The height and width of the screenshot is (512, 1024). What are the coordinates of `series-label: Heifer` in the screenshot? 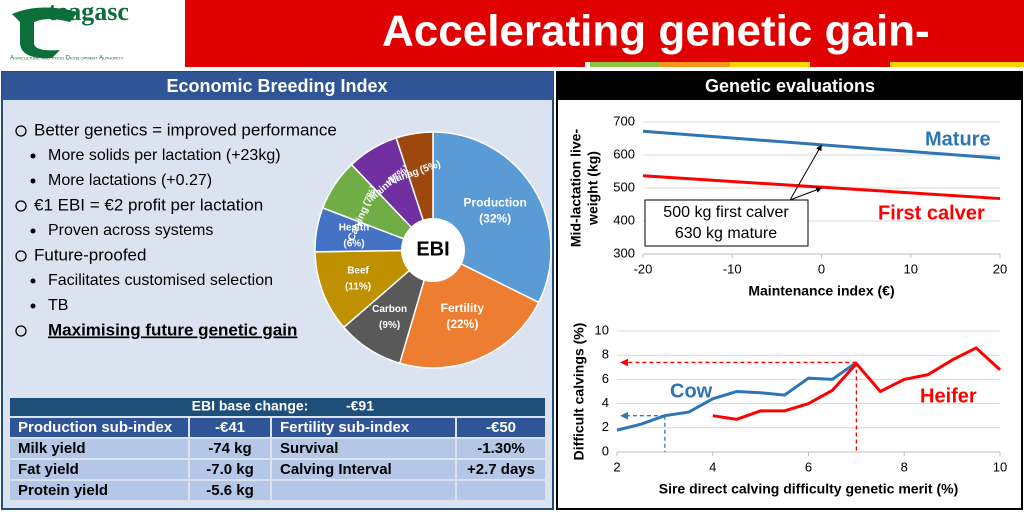 It's located at (948, 396).